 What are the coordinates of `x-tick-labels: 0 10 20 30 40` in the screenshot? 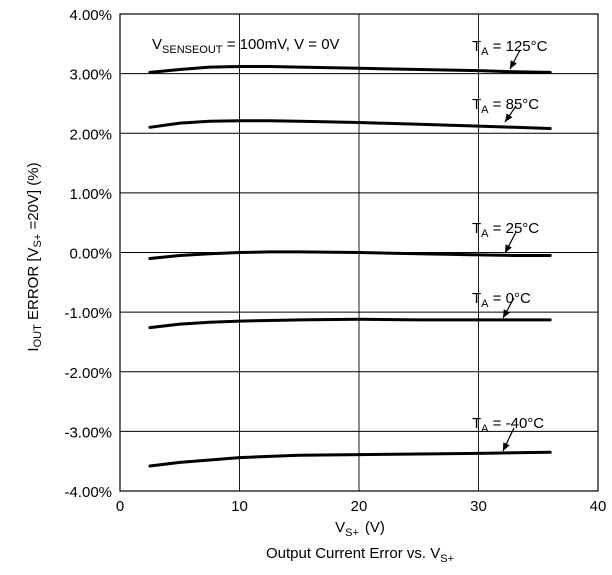 It's located at (361, 506).